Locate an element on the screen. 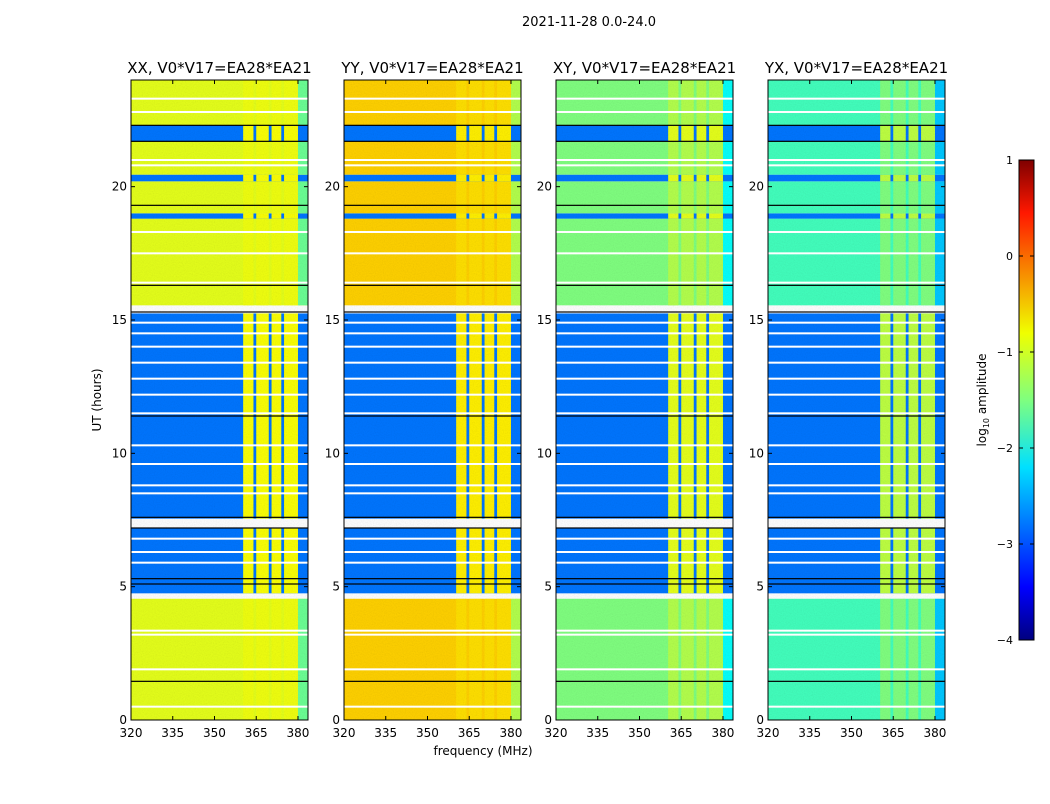 This screenshot has height=804, width=1050. colorbar-tick-label: 1 is located at coordinates (1009, 160).